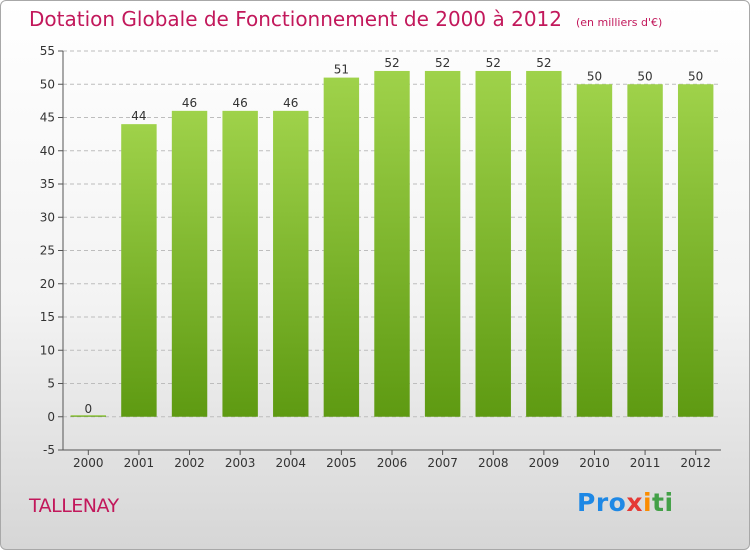 The height and width of the screenshot is (550, 750). I want to click on y-tick-label: 15, so click(47, 317).